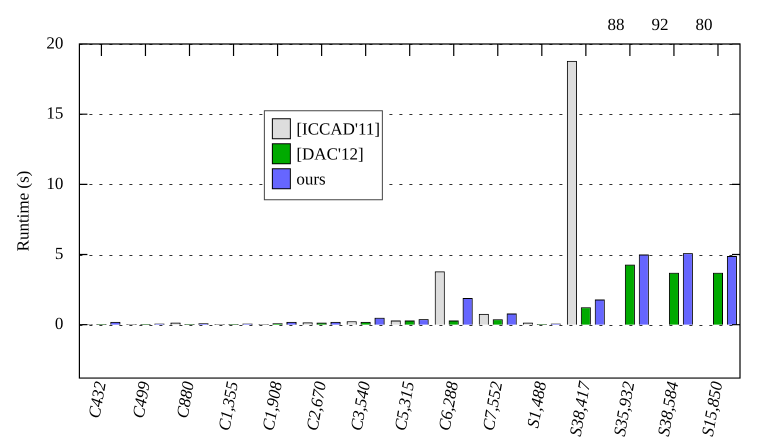 Image resolution: width=770 pixels, height=440 pixels. Describe the element at coordinates (316, 406) in the screenshot. I see `x-tick-label: C2,670` at that location.